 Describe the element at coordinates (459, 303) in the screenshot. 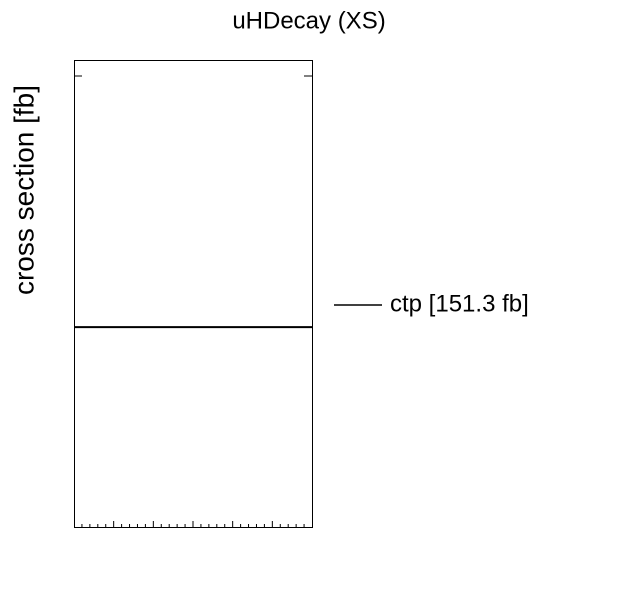

I see `legend-label: ctp [151.3 fb]` at that location.